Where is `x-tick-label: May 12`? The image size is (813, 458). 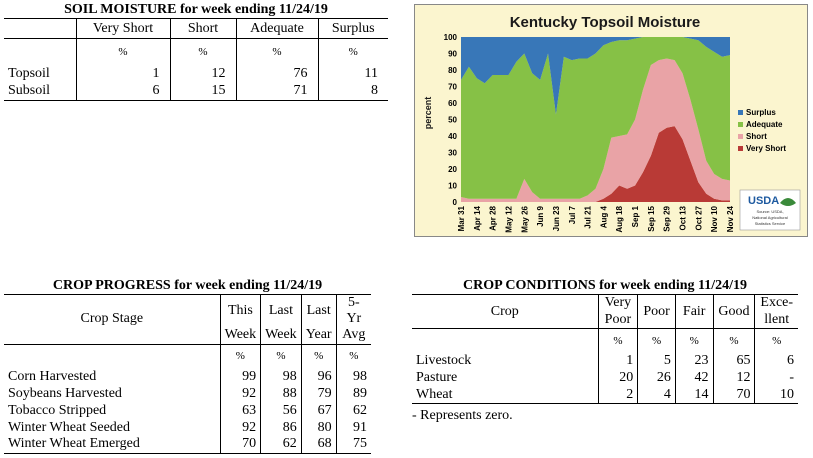 x-tick-label: May 12 is located at coordinates (508, 218).